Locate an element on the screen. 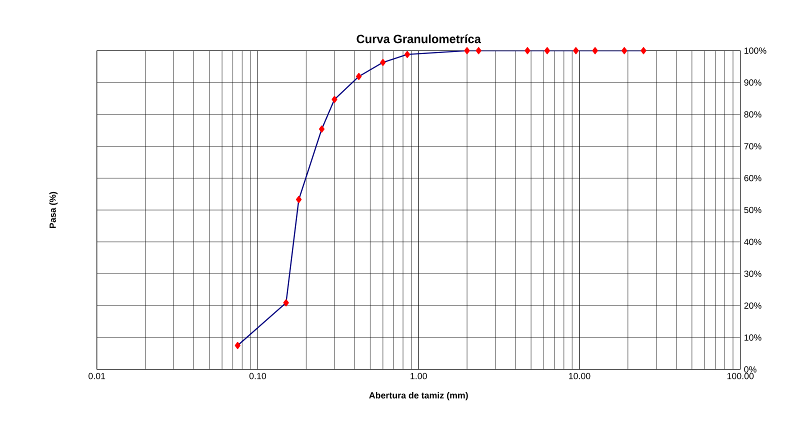  y-tick-label: 40% is located at coordinates (753, 242).